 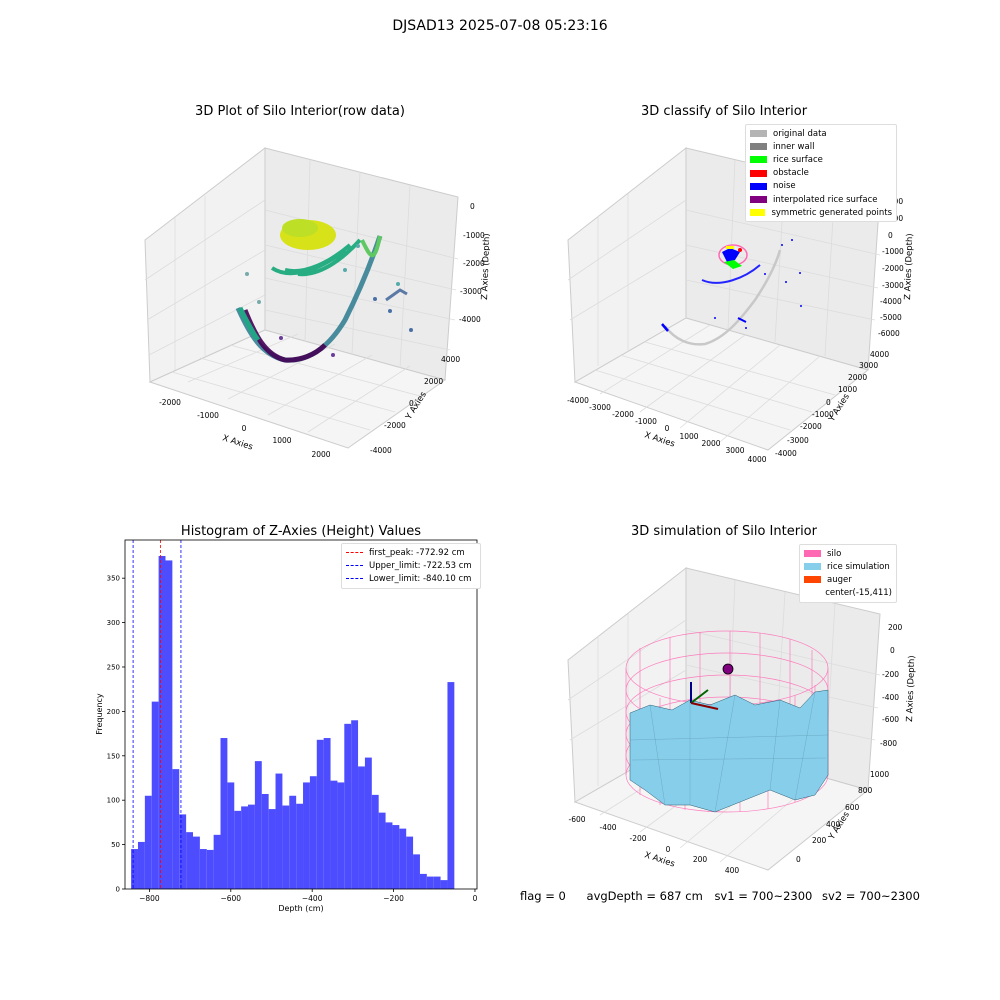 What do you see at coordinates (728, 669) in the screenshot?
I see `auger-marker` at bounding box center [728, 669].